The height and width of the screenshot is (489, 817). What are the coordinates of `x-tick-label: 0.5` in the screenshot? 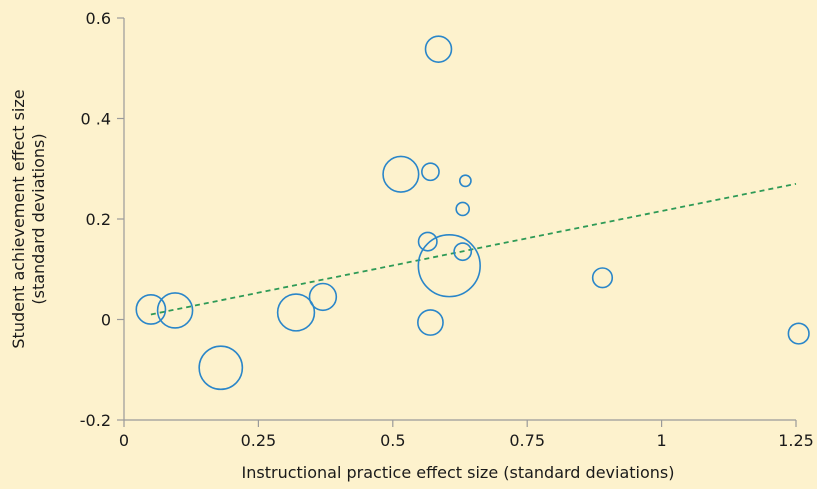 It's located at (392, 440).